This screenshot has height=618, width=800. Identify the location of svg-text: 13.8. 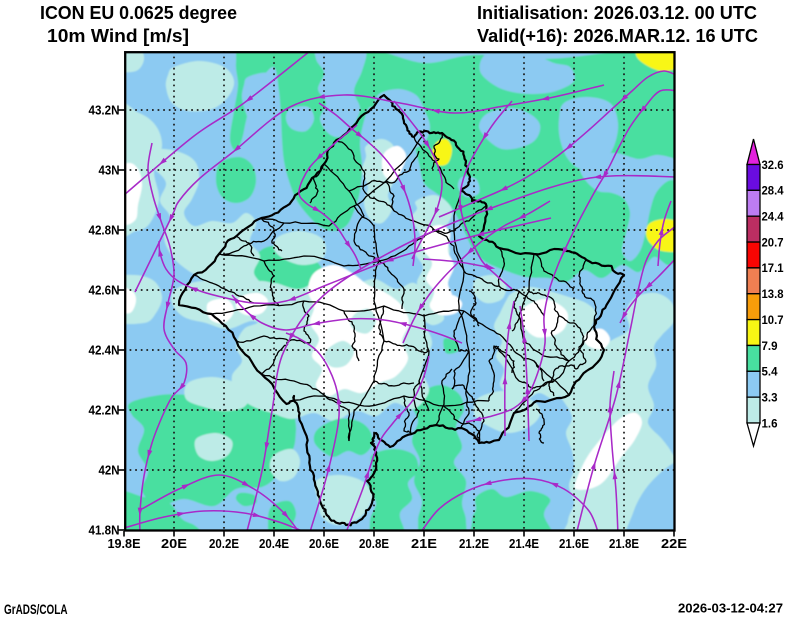
(773, 294).